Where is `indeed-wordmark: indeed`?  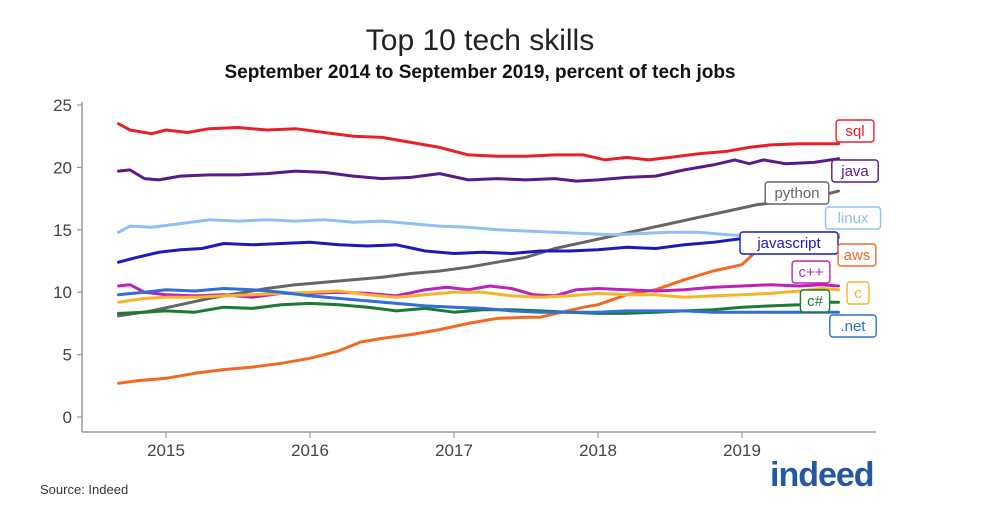
indeed-wordmark: indeed is located at coordinates (822, 475).